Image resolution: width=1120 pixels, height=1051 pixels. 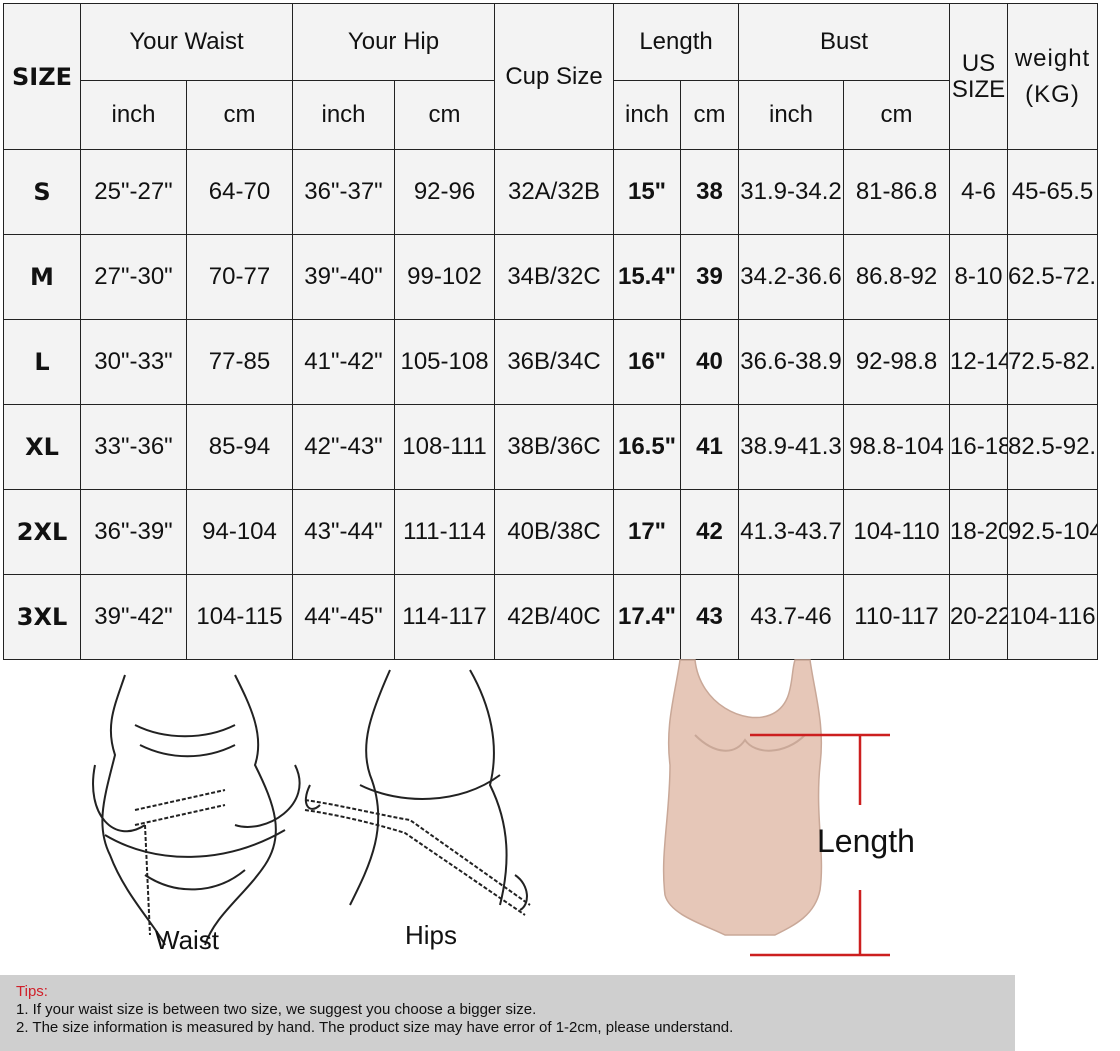 I want to click on header-waist-inch: inch, so click(x=133, y=115).